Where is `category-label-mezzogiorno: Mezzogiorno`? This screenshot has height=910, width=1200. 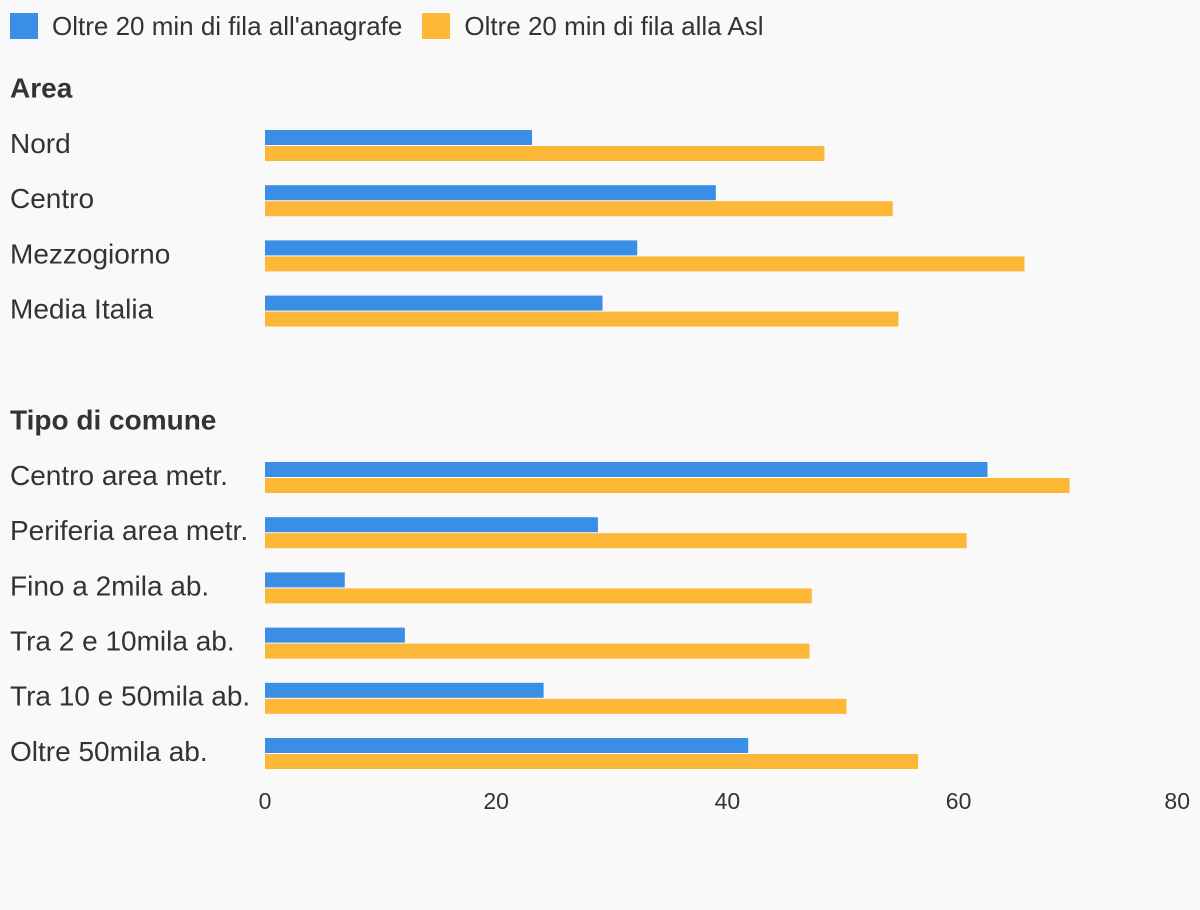
category-label-mezzogiorno: Mezzogiorno is located at coordinates (90, 253).